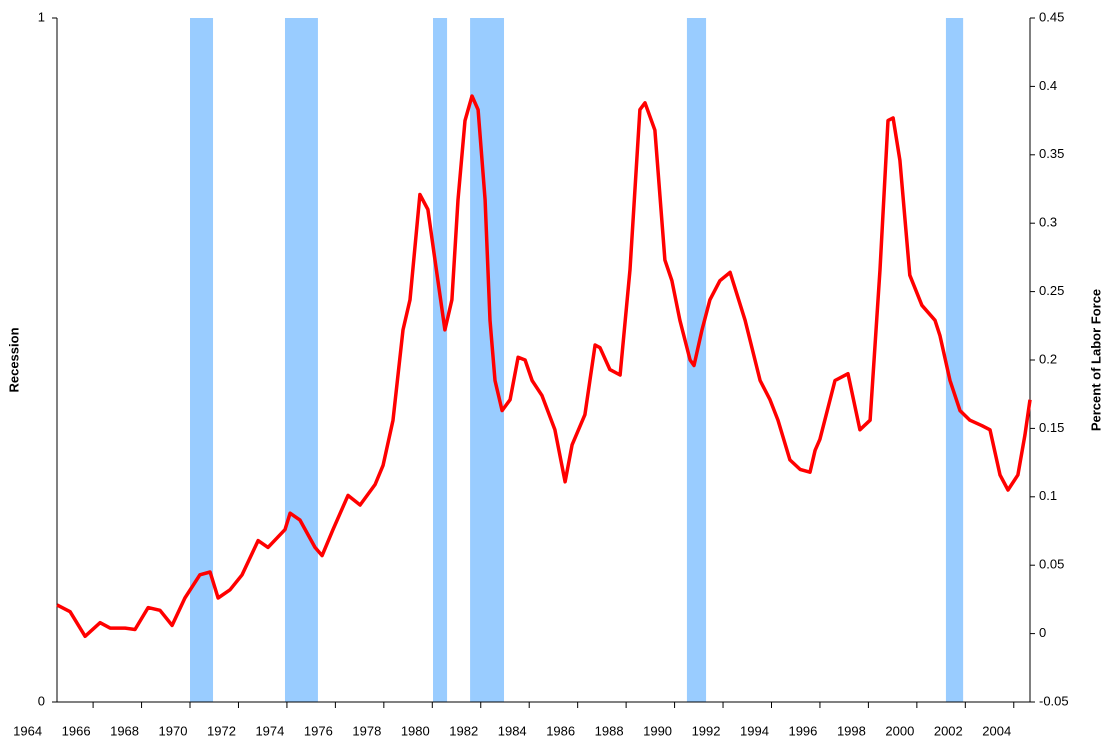 The width and height of the screenshot is (1109, 747). I want to click on x-tick-label: 2000, so click(899, 730).